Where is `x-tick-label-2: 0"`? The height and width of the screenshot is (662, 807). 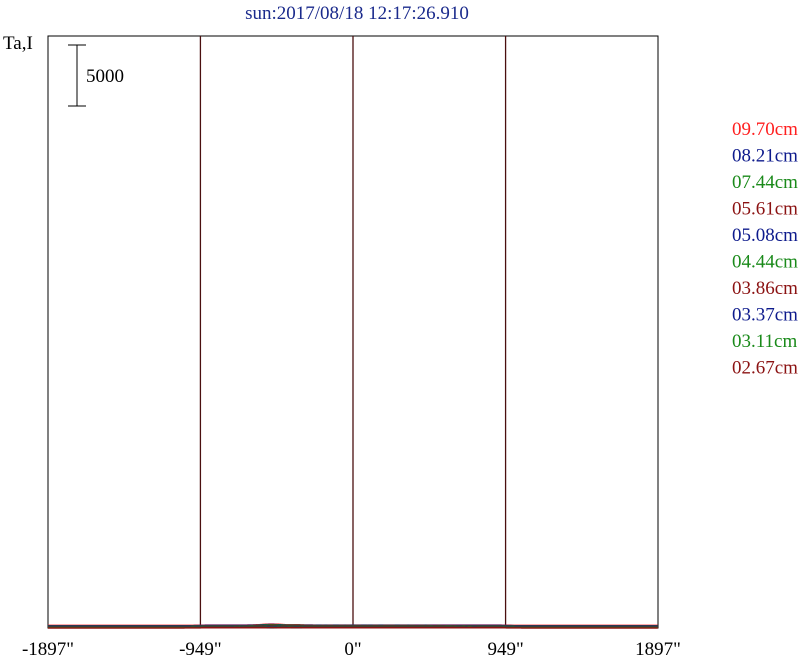 x-tick-label-2: 0" is located at coordinates (352, 649).